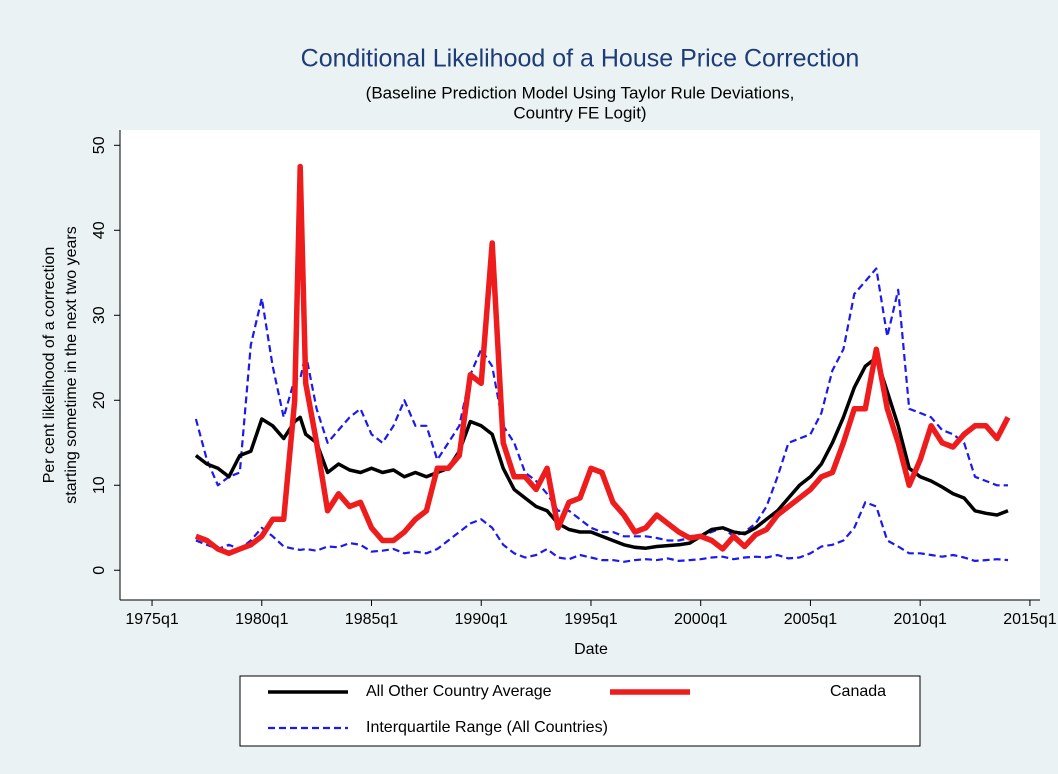 The image size is (1058, 774). I want to click on y-axis-title: Per cent likelihood of a correction, so click(49, 365).